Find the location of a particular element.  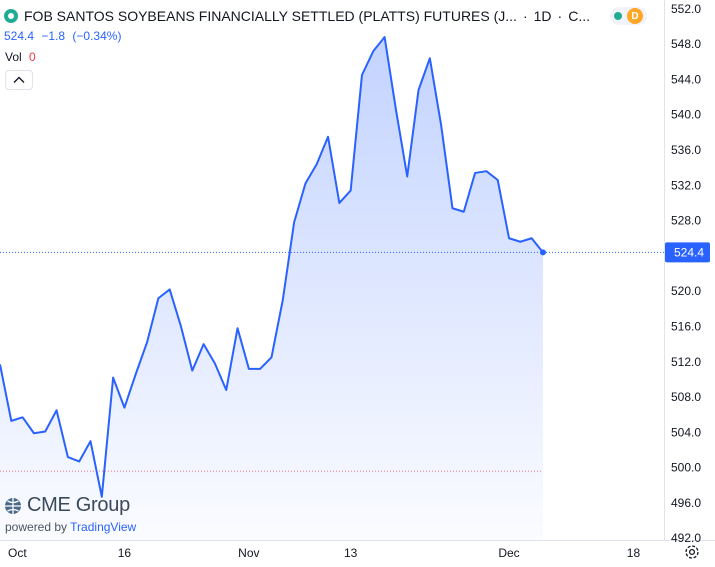

market-open-dot-icon is located at coordinates (617, 16).